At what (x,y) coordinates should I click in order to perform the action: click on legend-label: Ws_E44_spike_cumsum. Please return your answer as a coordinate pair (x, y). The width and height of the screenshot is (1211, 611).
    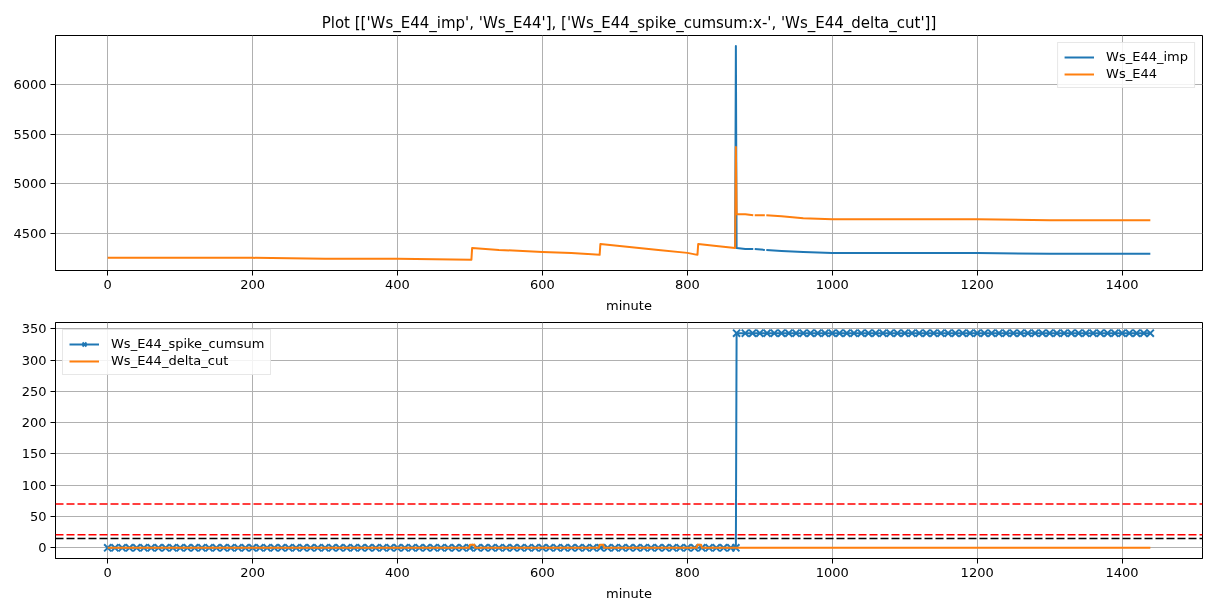
    Looking at the image, I should click on (188, 343).